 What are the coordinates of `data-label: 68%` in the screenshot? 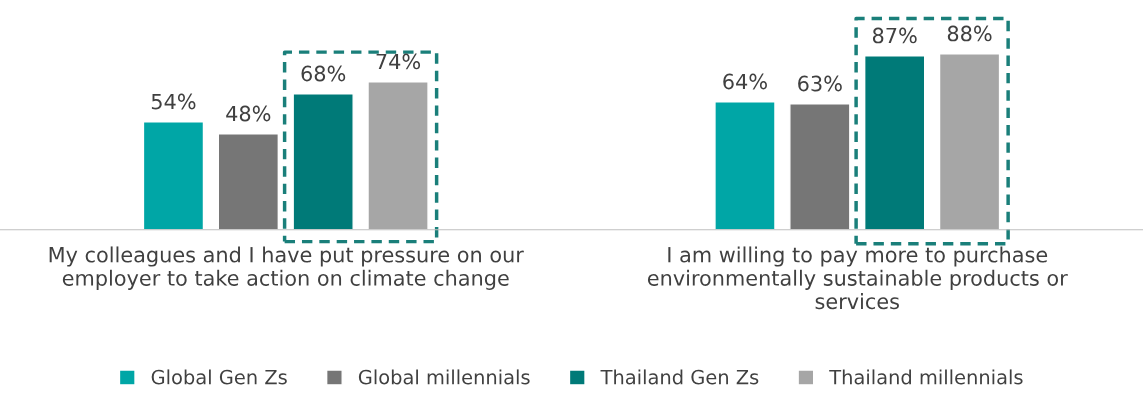 It's located at (323, 73).